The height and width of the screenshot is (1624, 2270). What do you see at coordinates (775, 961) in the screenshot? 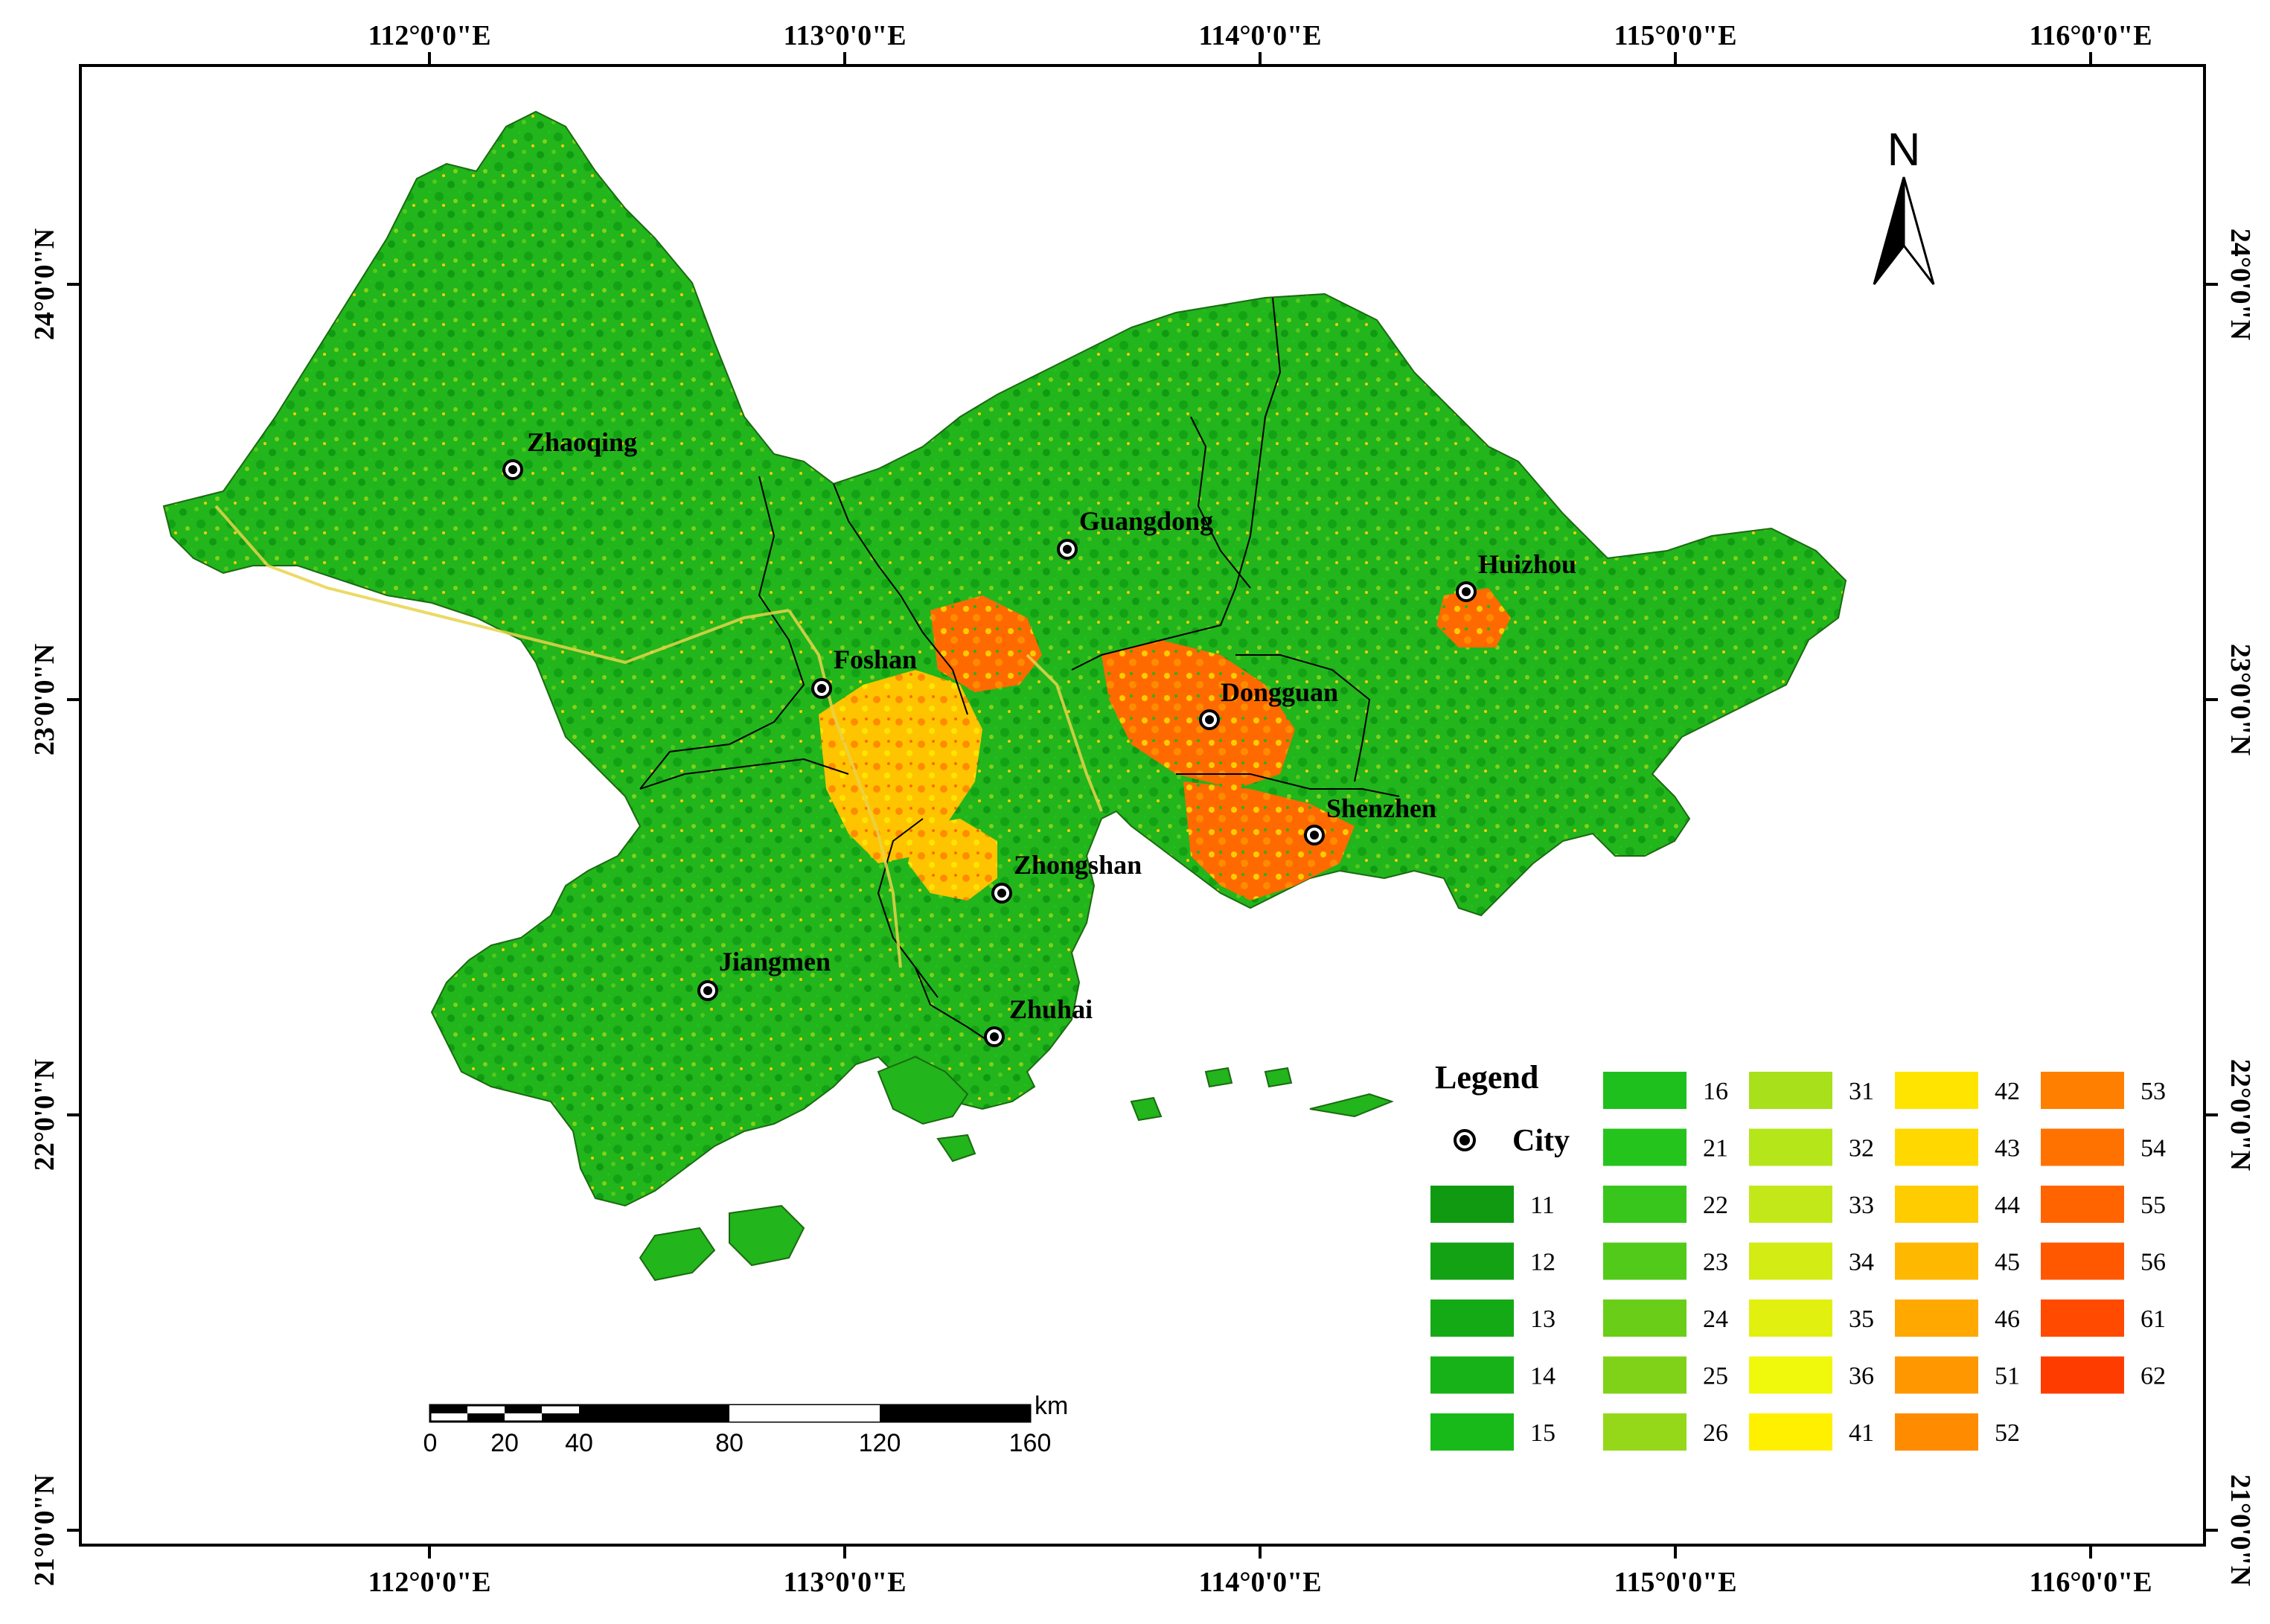
I see `city-label: Jiangmen` at bounding box center [775, 961].